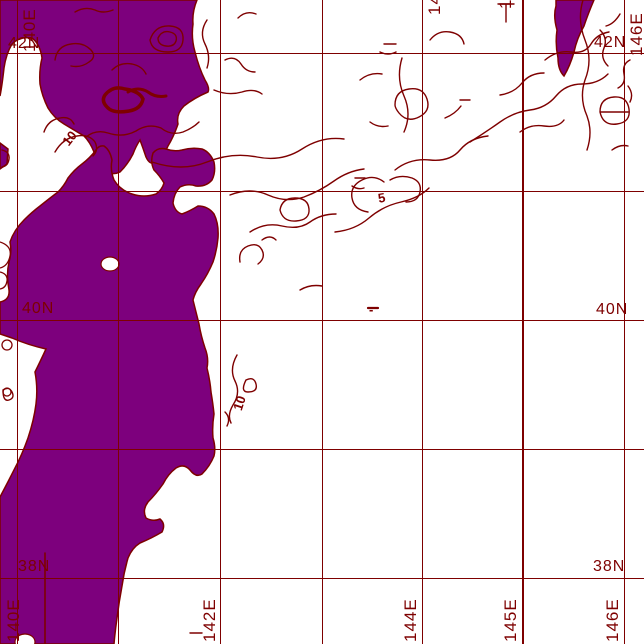 The height and width of the screenshot is (644, 644). I want to click on lon-label-bottom-146E: 146E, so click(612, 620).